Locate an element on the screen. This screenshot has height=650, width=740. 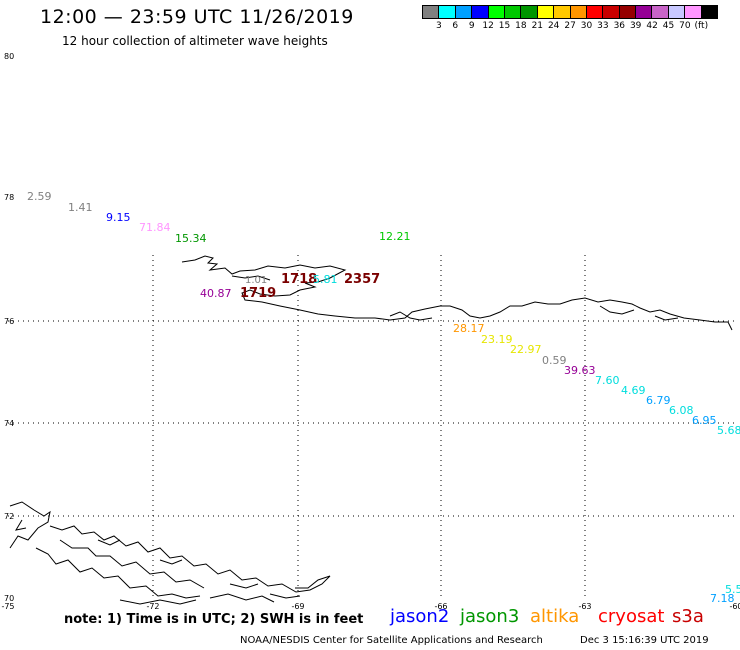
wave-height-reading: 1718 is located at coordinates (299, 279).